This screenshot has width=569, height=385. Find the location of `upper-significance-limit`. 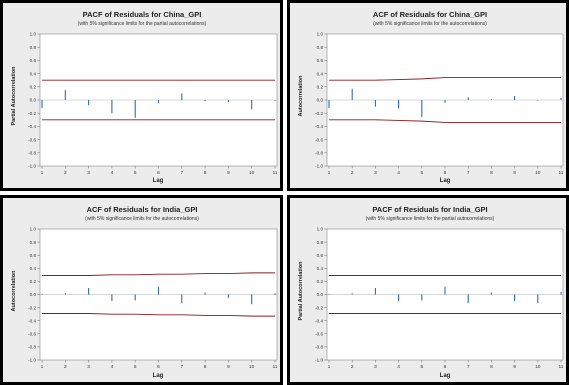

upper-significance-limit is located at coordinates (445, 79).